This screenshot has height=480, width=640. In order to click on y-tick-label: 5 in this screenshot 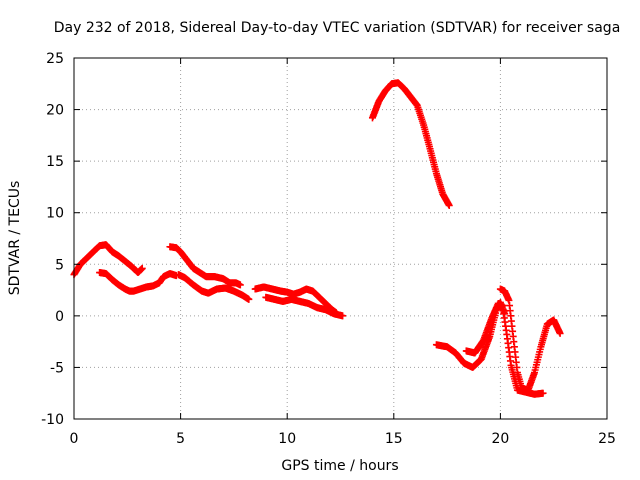, I will do `click(59, 265)`.